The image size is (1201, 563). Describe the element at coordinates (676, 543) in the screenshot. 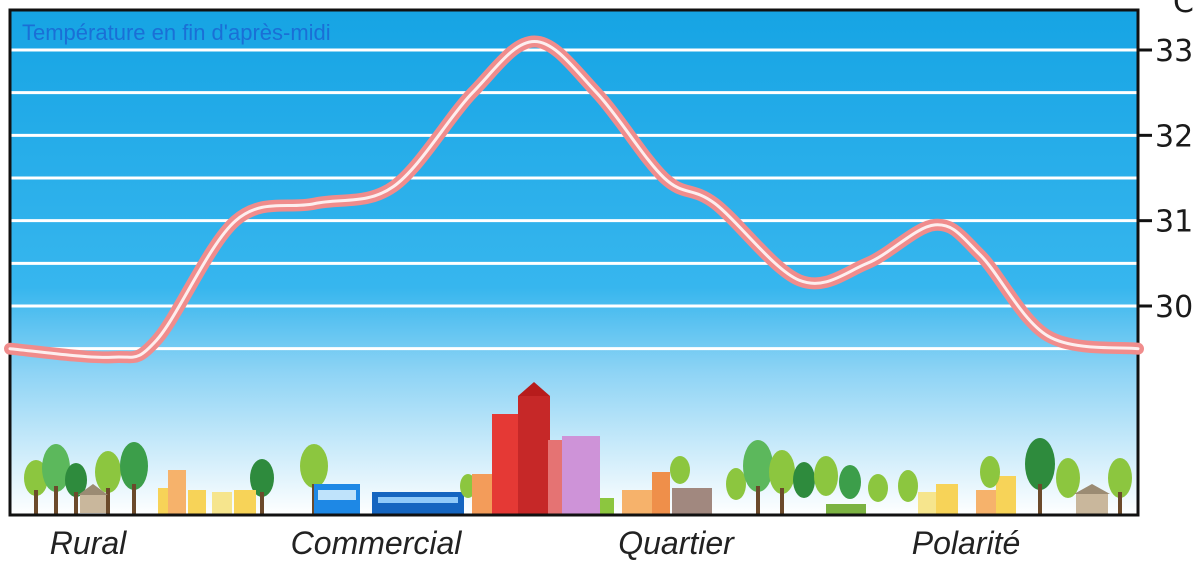

I see `zone-label: Quartier` at that location.